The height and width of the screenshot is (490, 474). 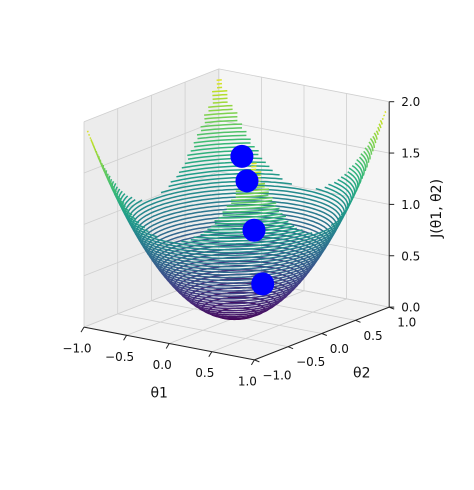 I want to click on z-tick-label: 1.0, so click(x=410, y=205).